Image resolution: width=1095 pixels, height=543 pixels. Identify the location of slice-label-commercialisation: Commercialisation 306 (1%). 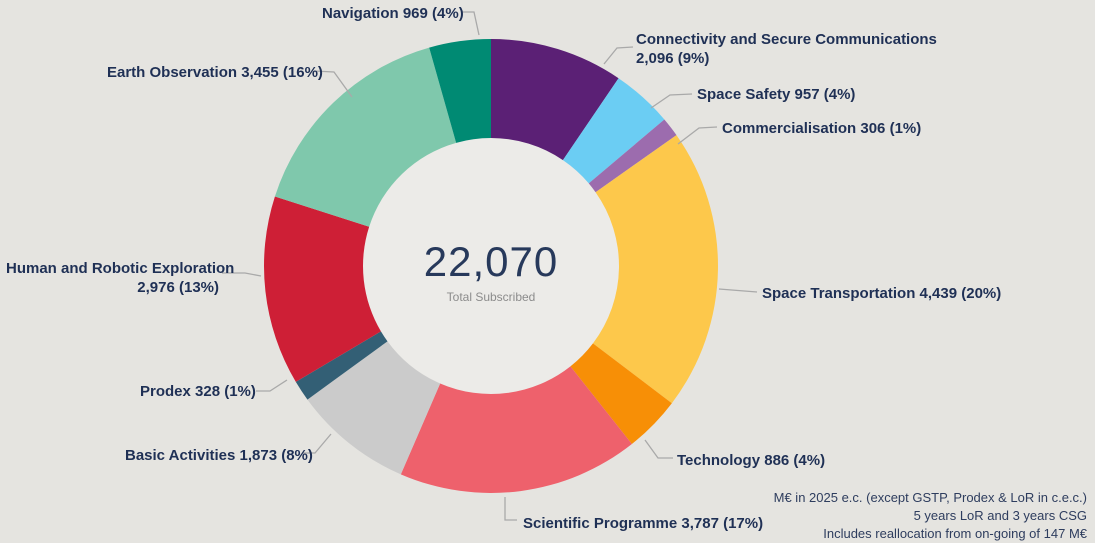
(821, 128).